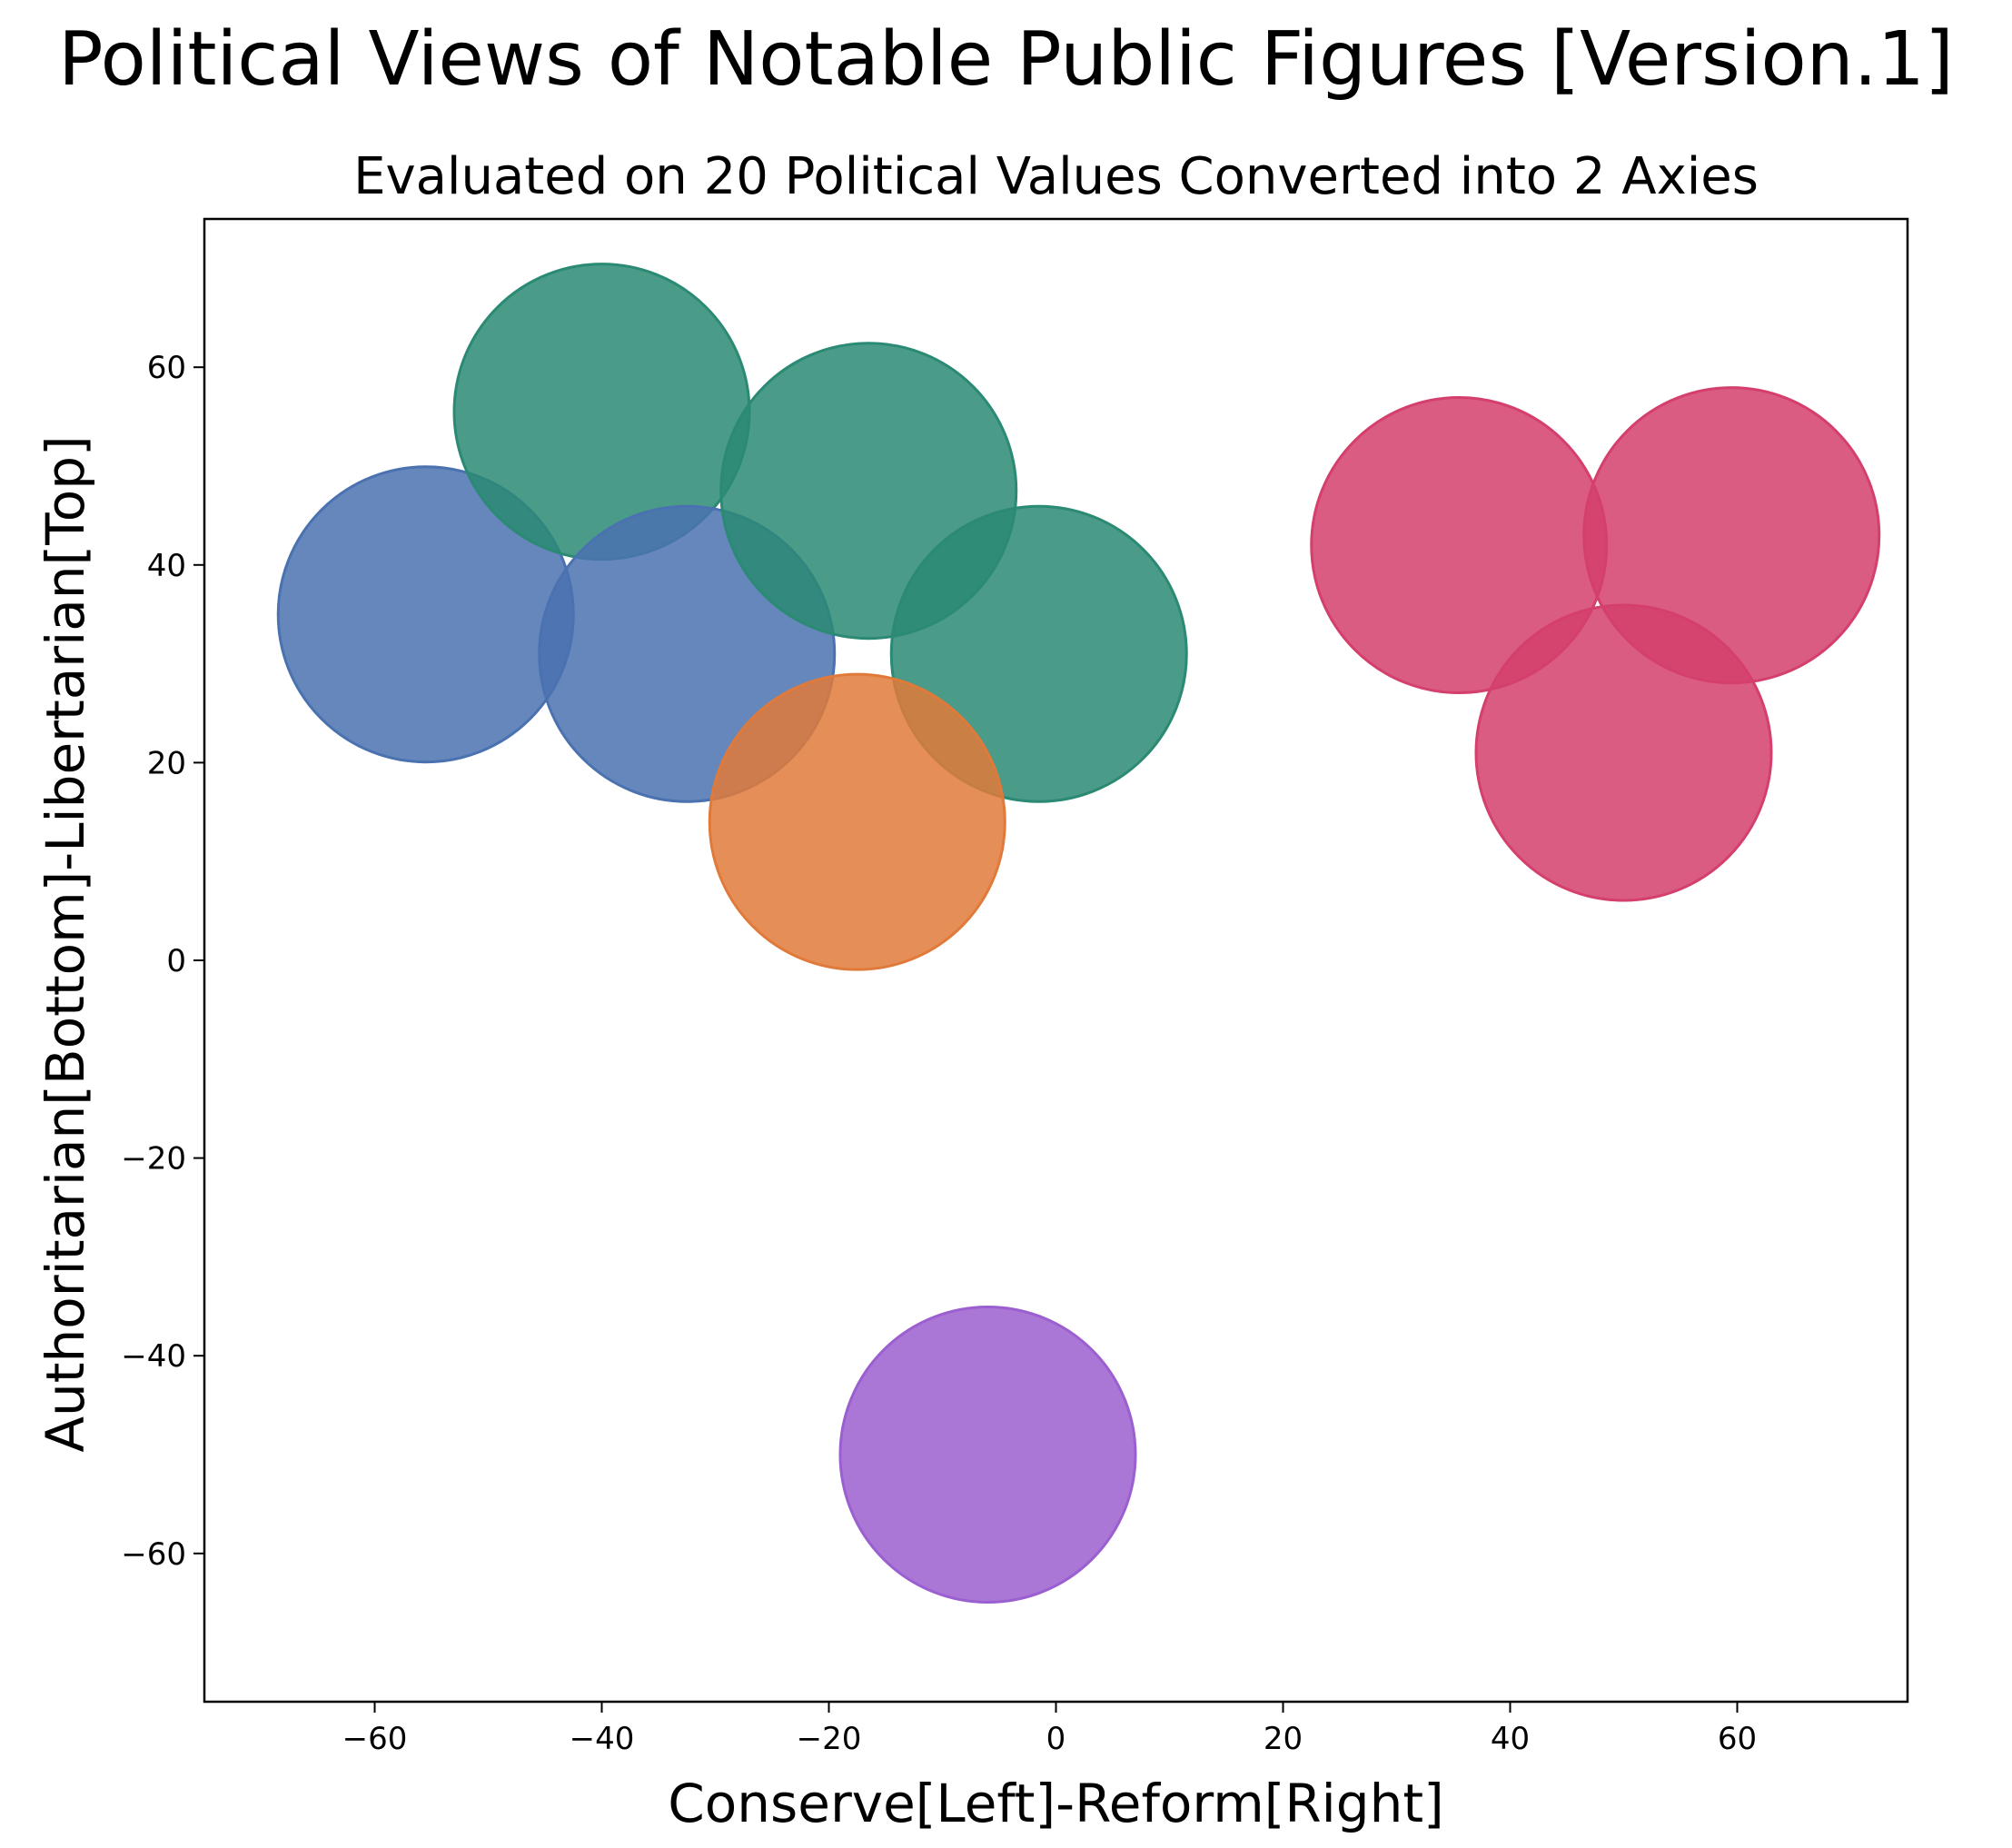 The height and width of the screenshot is (1848, 2012). Describe the element at coordinates (166, 763) in the screenshot. I see `y-tick-label: 20` at that location.